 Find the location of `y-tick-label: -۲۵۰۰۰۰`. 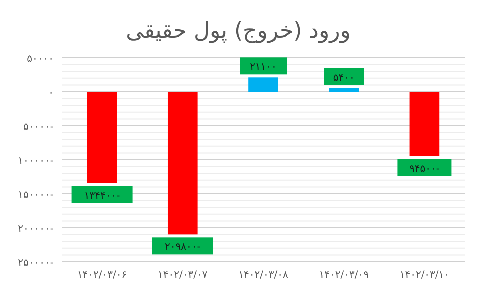

y-tick-label: -۲۵۰۰۰۰ is located at coordinates (36, 263).